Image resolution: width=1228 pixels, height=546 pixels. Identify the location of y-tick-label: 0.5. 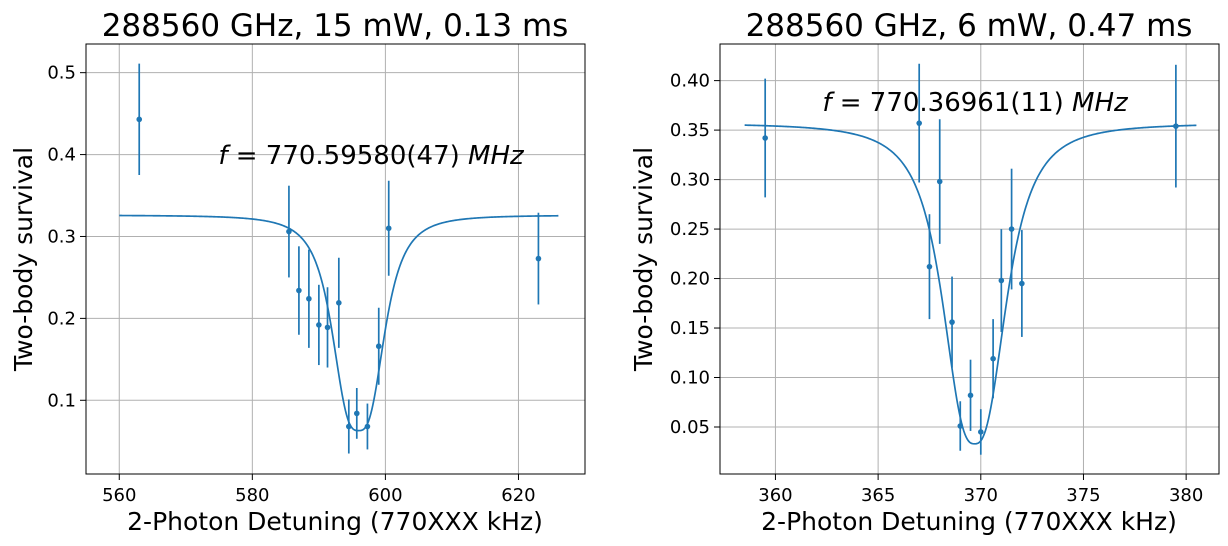
(61, 73).